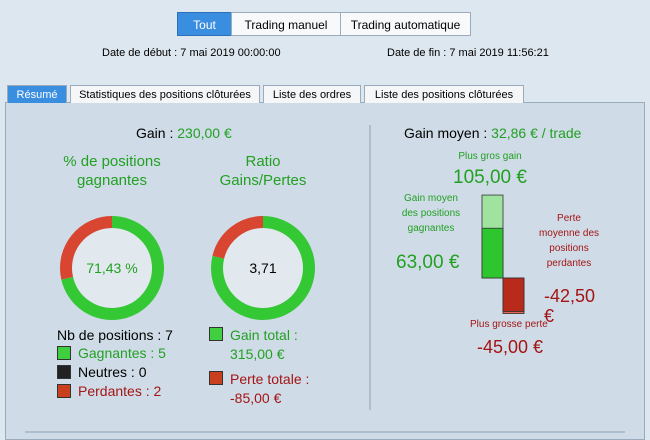 Image resolution: width=650 pixels, height=440 pixels. Describe the element at coordinates (256, 398) in the screenshot. I see `loss-total-value: -85,00 €` at that location.